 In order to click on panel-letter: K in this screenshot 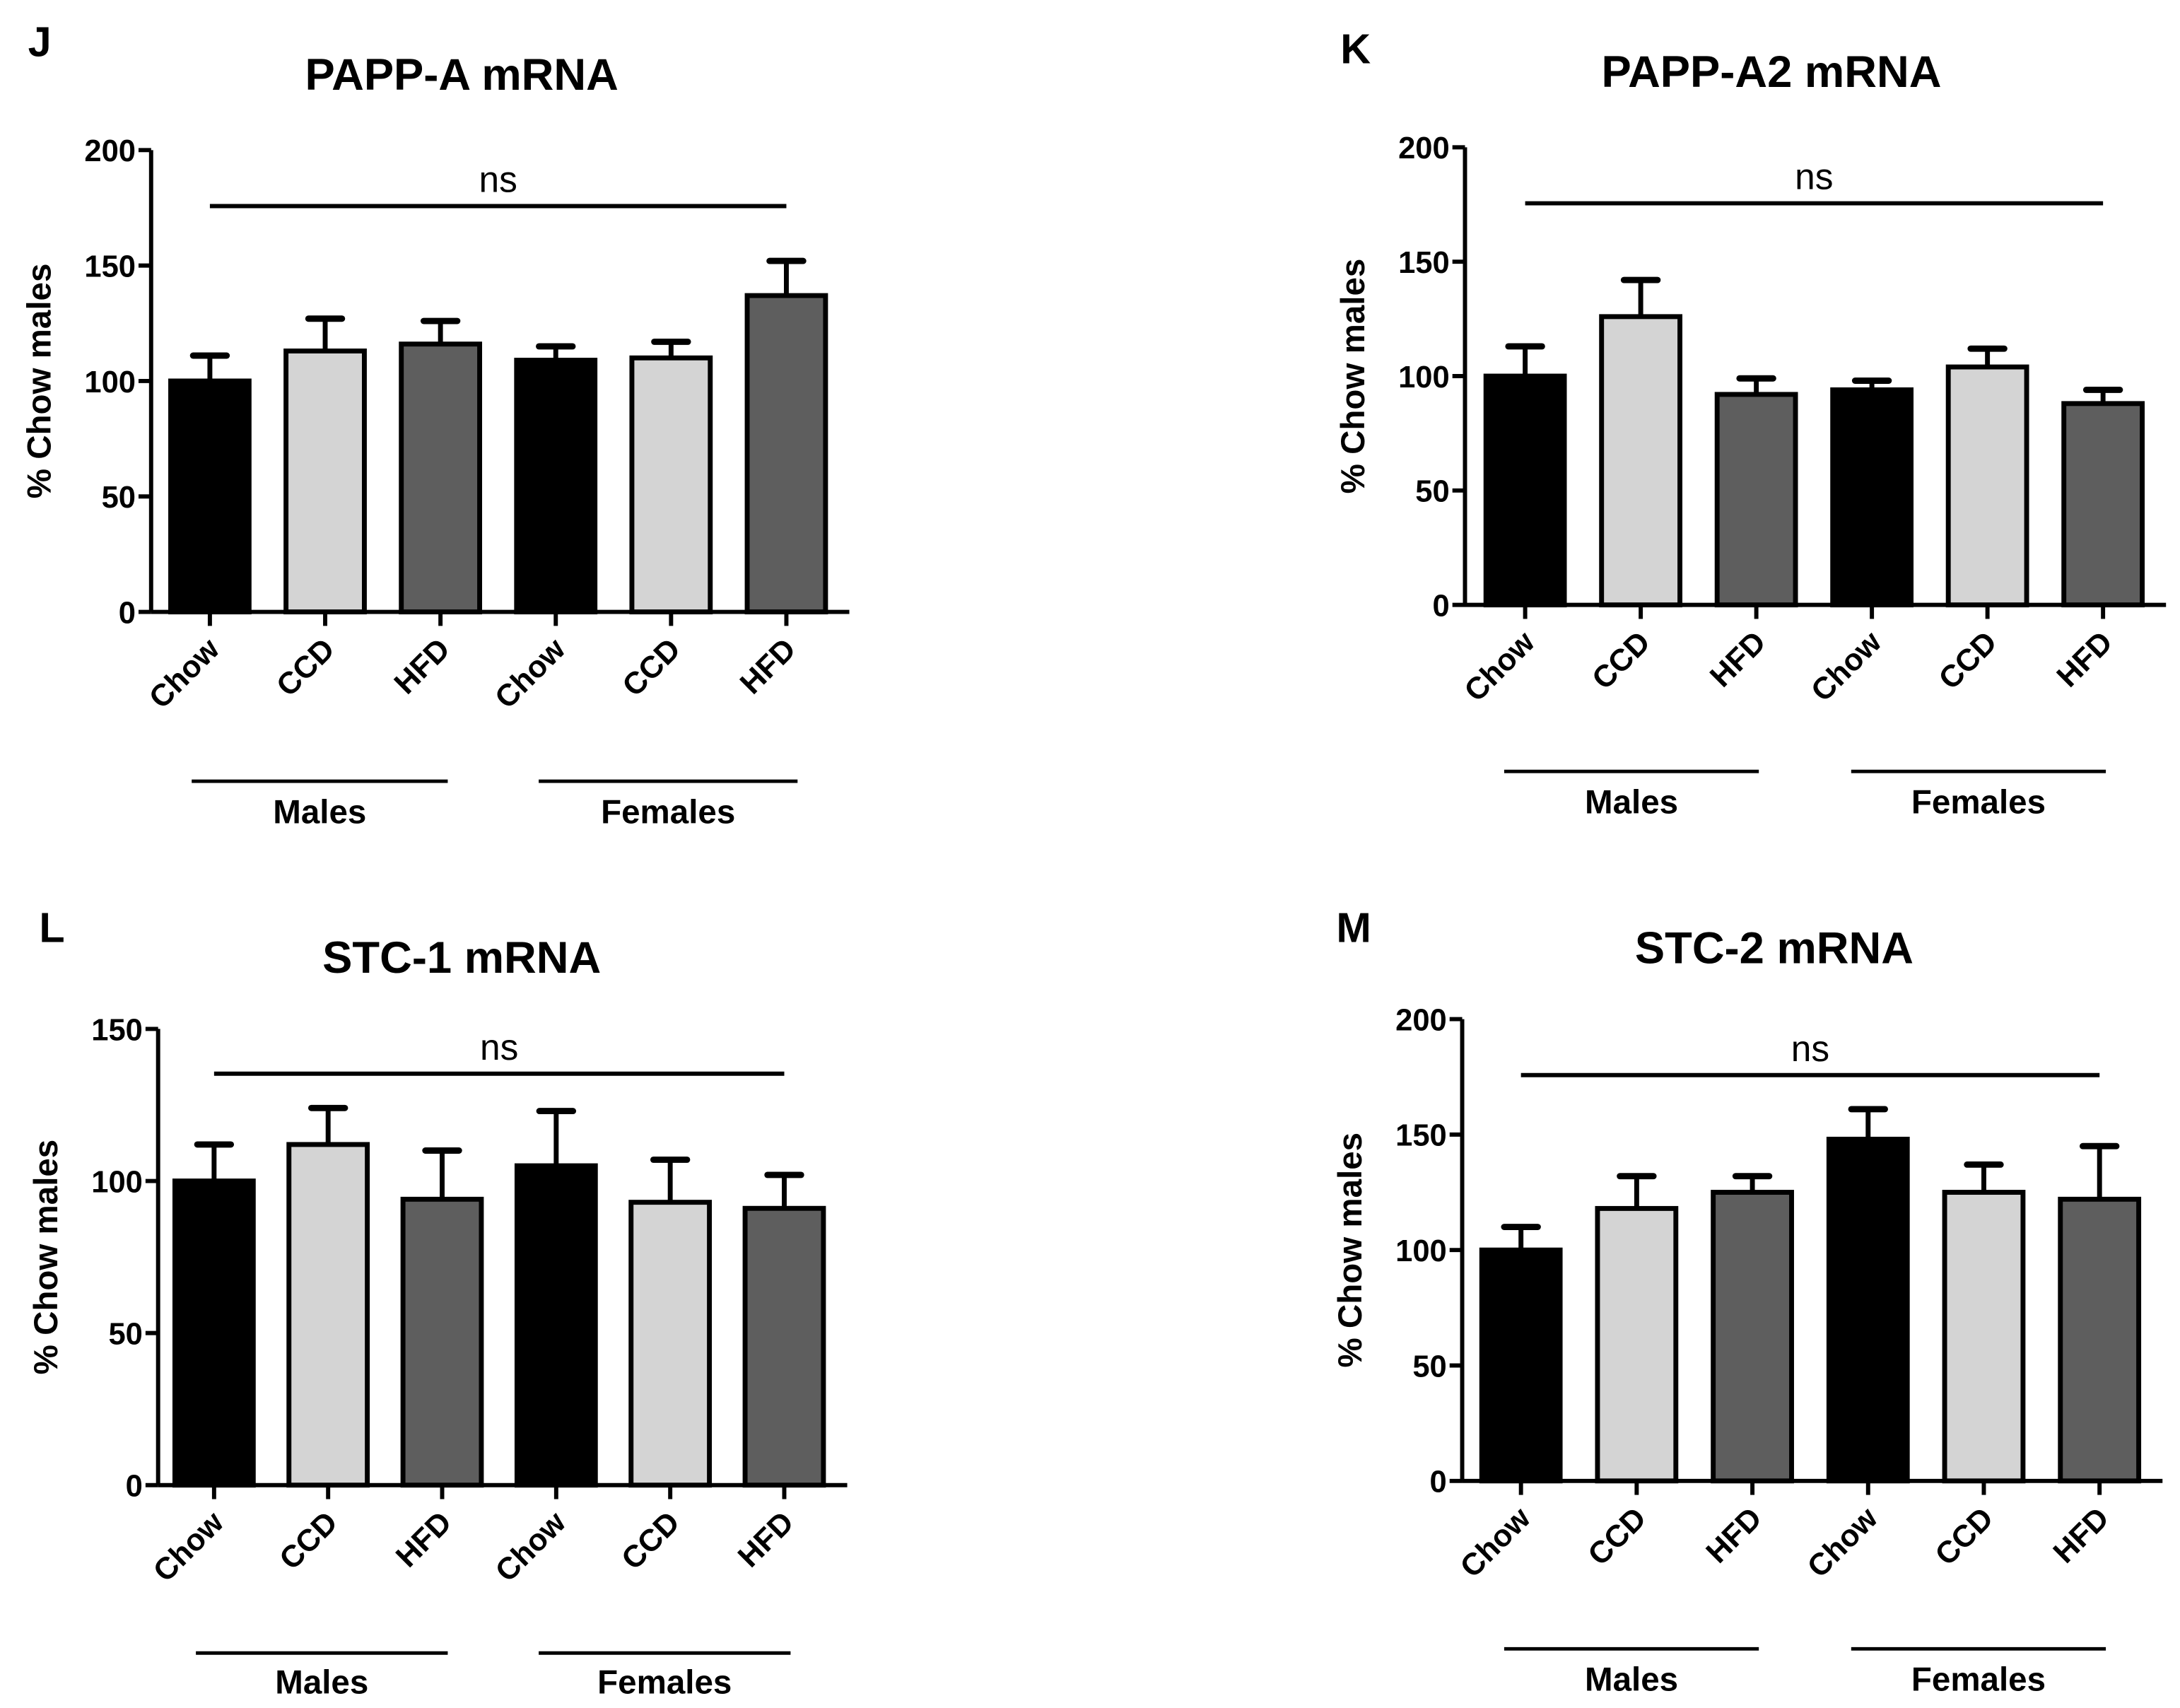, I will do `click(1355, 49)`.